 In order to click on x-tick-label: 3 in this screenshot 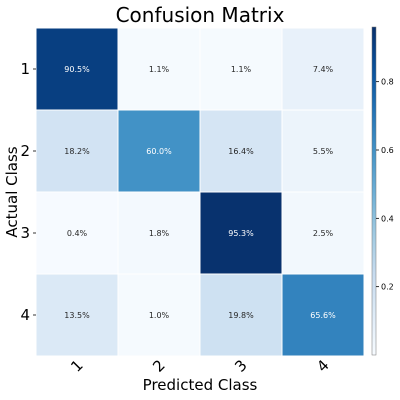, I will do `click(240, 365)`.